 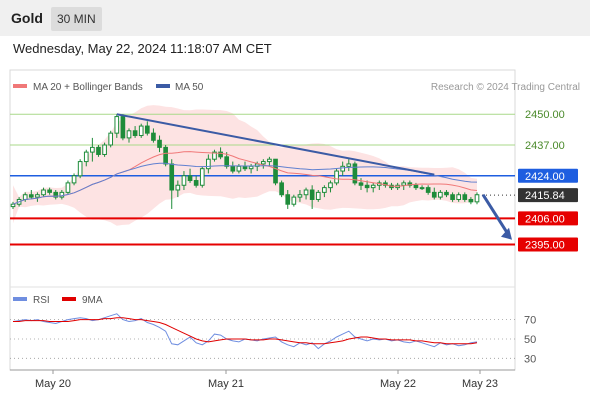 What do you see at coordinates (295, 18) in the screenshot?
I see `top-bar: Gold 30 MIN` at bounding box center [295, 18].